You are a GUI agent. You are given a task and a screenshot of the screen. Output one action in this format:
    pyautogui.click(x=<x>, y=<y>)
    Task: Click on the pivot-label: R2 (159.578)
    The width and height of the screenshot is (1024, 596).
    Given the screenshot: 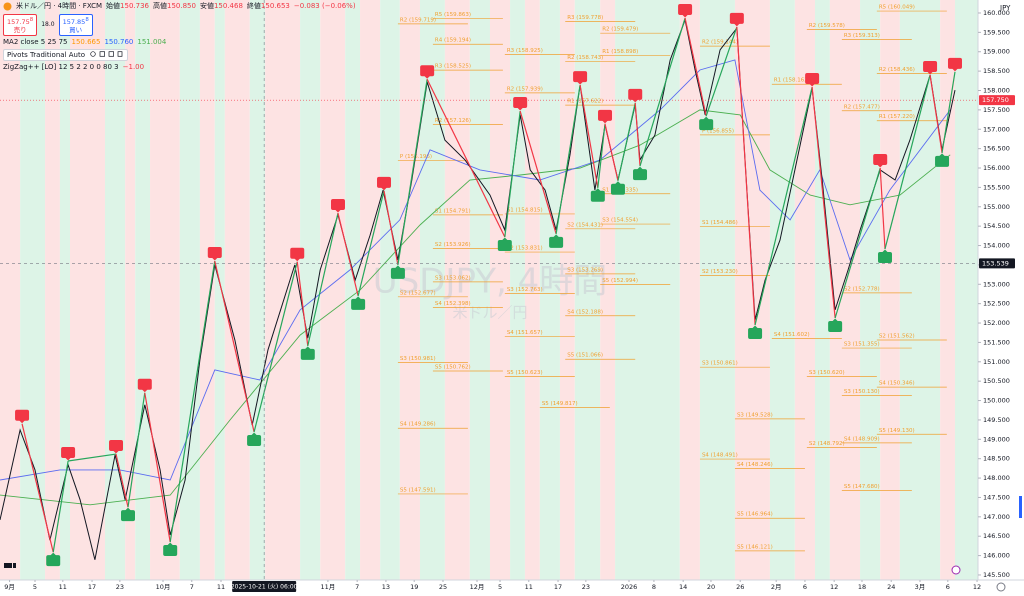 What is the action you would take?
    pyautogui.click(x=827, y=26)
    